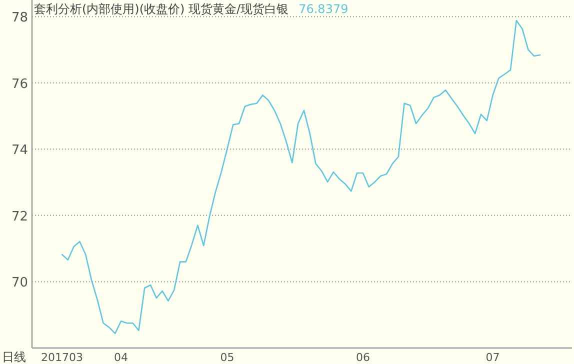 This screenshot has height=364, width=574. I want to click on annotation: 76.8379, so click(323, 9).